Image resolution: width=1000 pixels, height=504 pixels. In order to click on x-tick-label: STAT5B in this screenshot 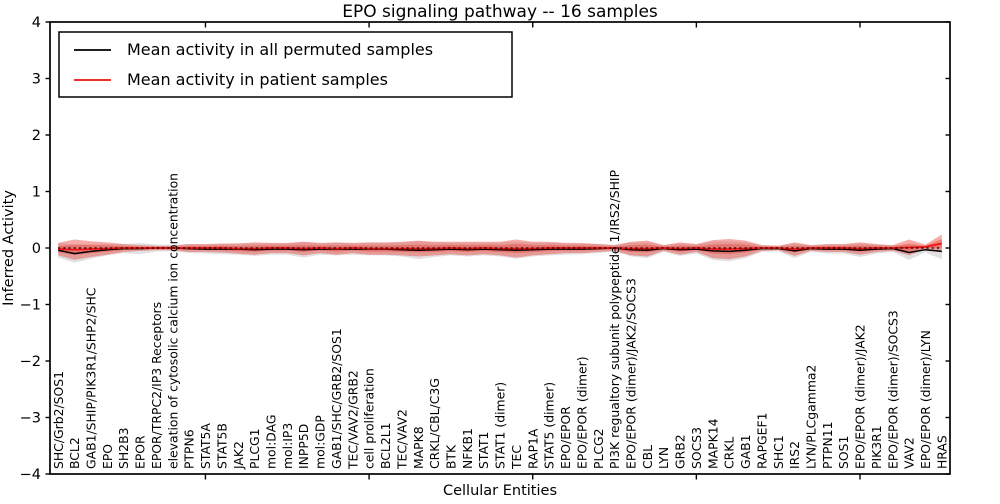, I will do `click(221, 446)`.